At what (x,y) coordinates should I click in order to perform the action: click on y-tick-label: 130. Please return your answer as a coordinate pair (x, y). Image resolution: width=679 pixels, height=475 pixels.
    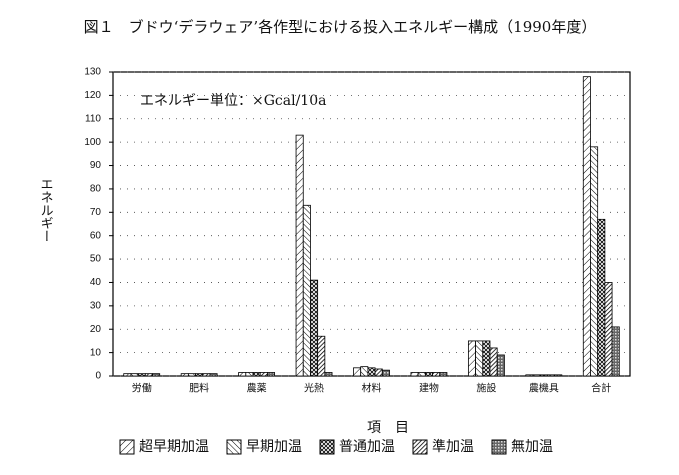
    Looking at the image, I should click on (92, 72).